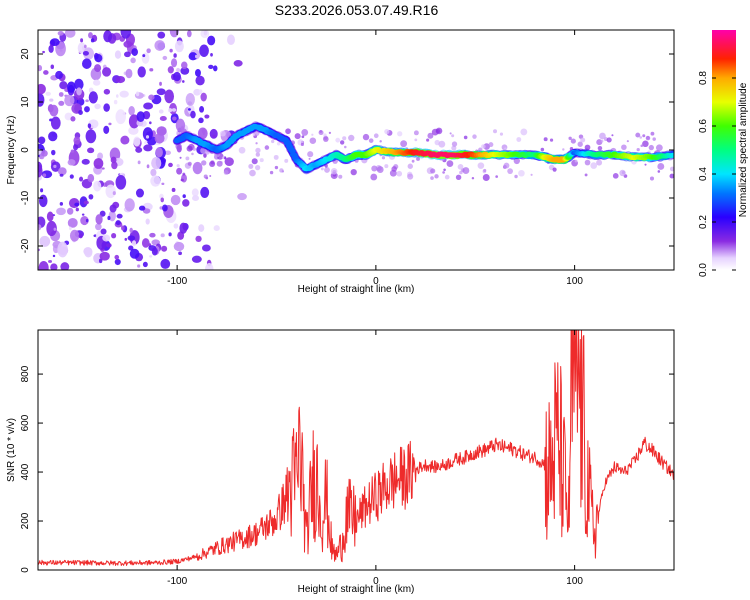 Image resolution: width=750 pixels, height=600 pixels. I want to click on y-tick-label: 200, so click(25, 520).